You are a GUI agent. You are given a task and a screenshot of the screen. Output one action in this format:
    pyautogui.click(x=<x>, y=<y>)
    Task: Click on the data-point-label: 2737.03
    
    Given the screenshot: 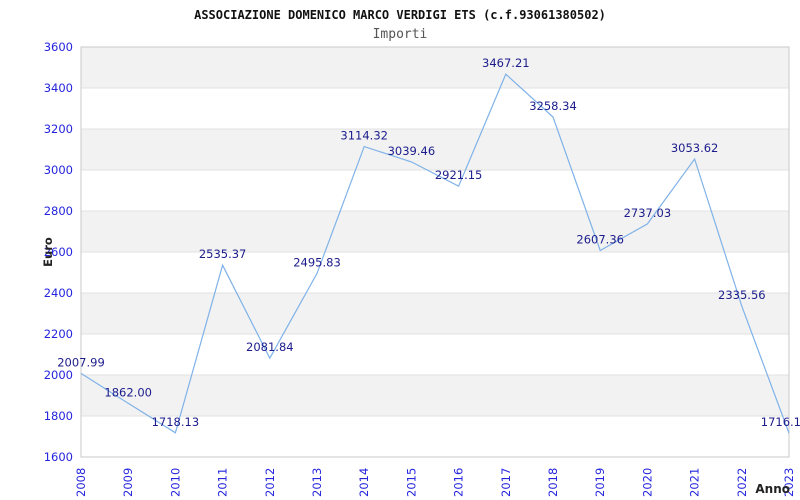 What is the action you would take?
    pyautogui.click(x=648, y=213)
    